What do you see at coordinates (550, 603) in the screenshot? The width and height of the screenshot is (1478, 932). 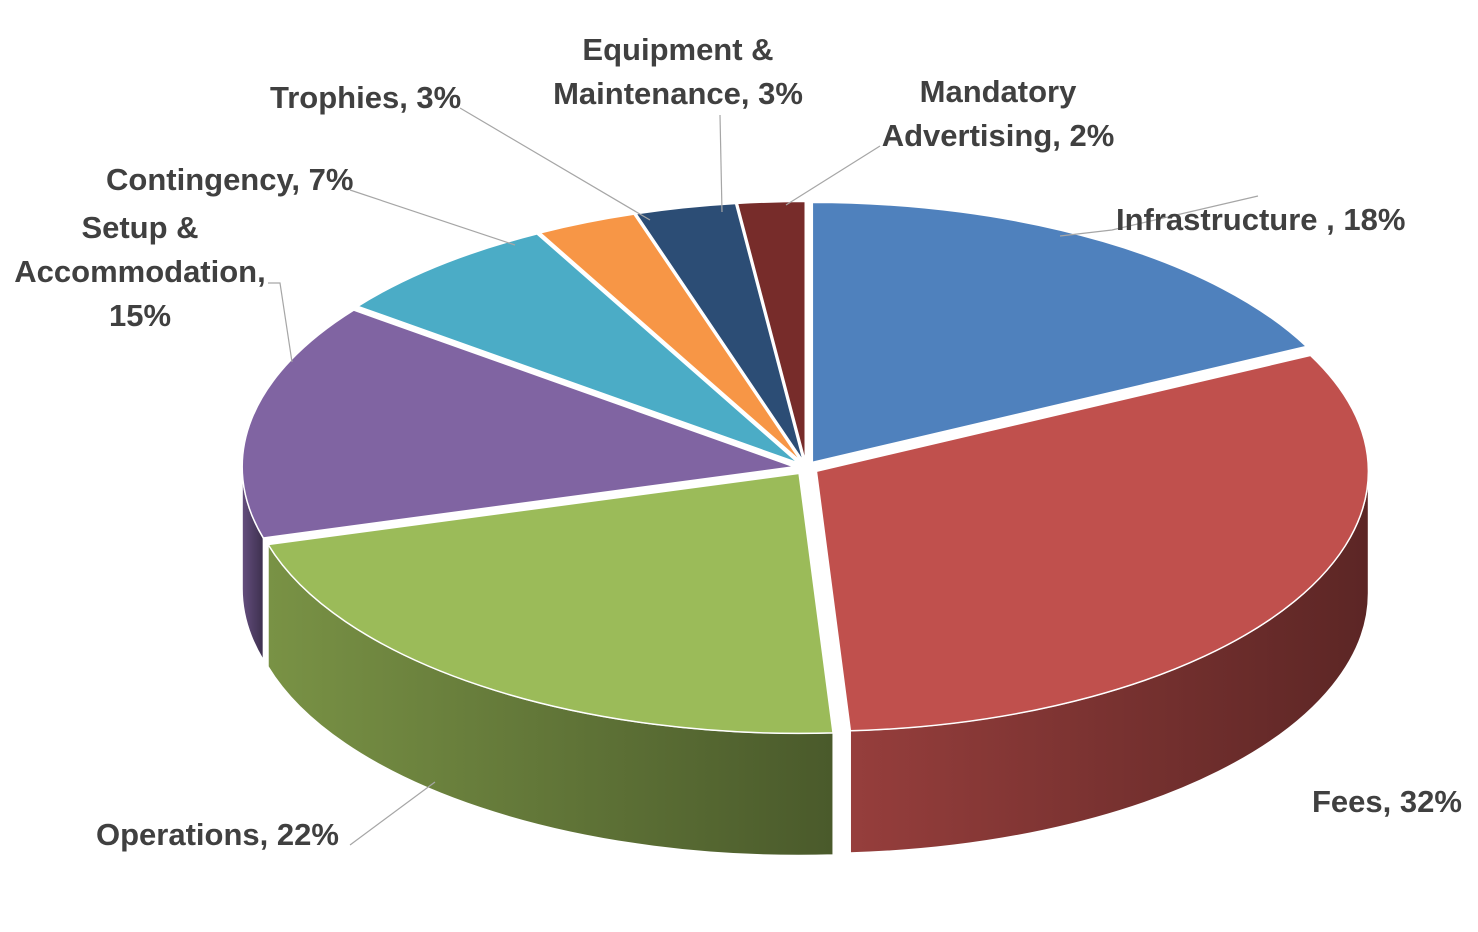 I see `slice-operations` at bounding box center [550, 603].